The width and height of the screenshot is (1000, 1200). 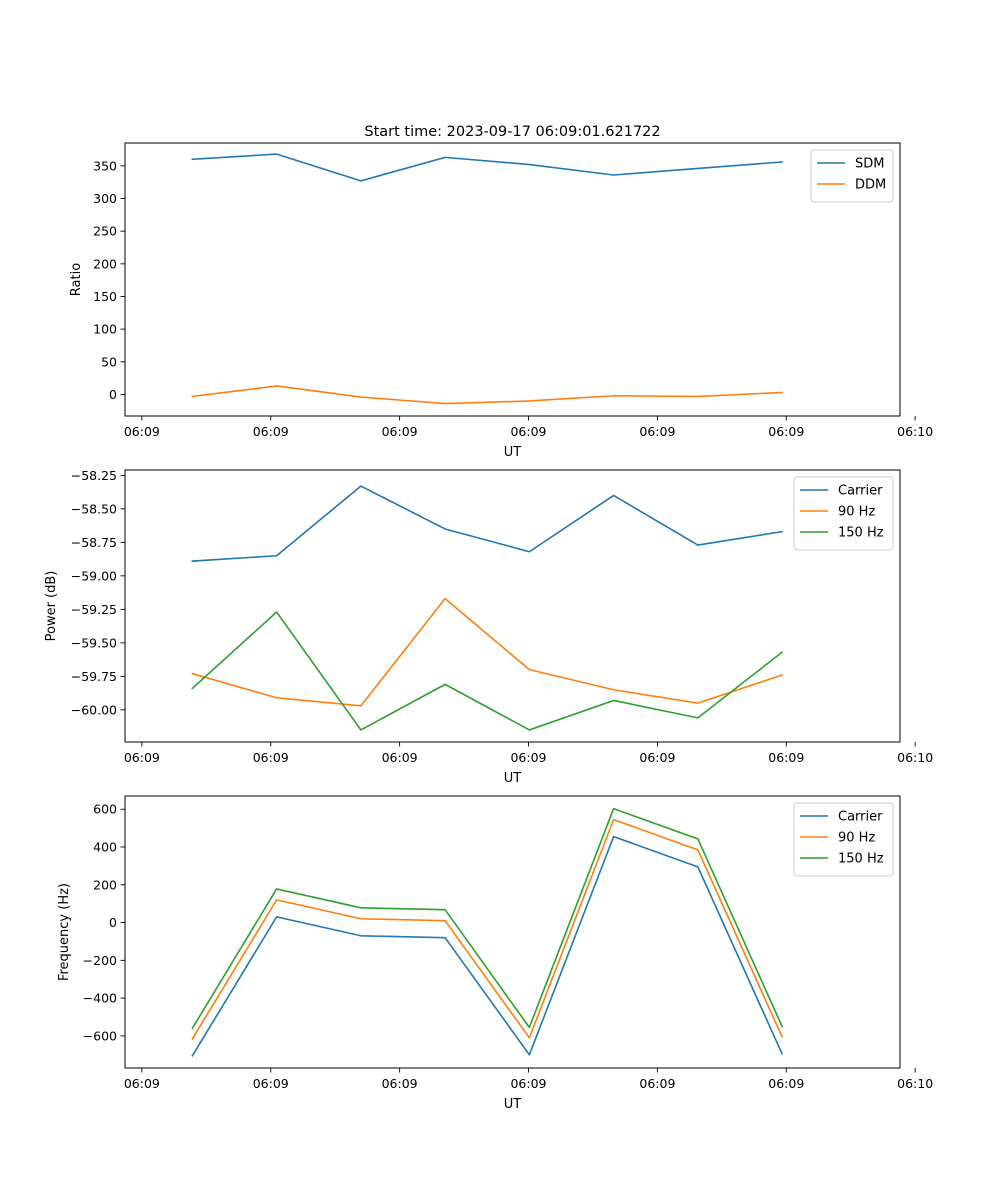 I want to click on x-tick-label-1-7: 06:10, so click(x=915, y=431).